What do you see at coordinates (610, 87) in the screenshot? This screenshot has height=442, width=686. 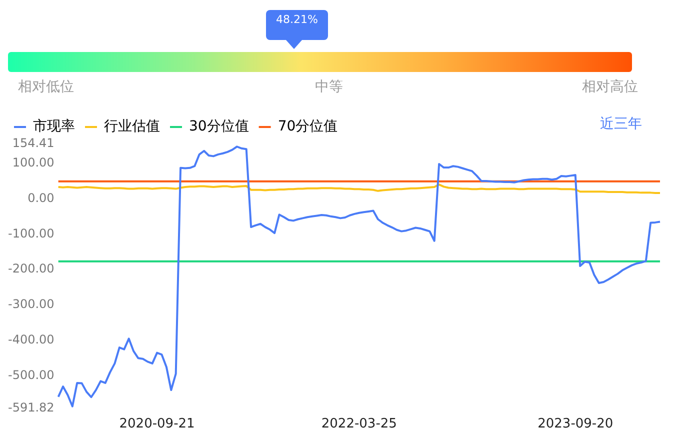 I see `text: 相对高位` at bounding box center [610, 87].